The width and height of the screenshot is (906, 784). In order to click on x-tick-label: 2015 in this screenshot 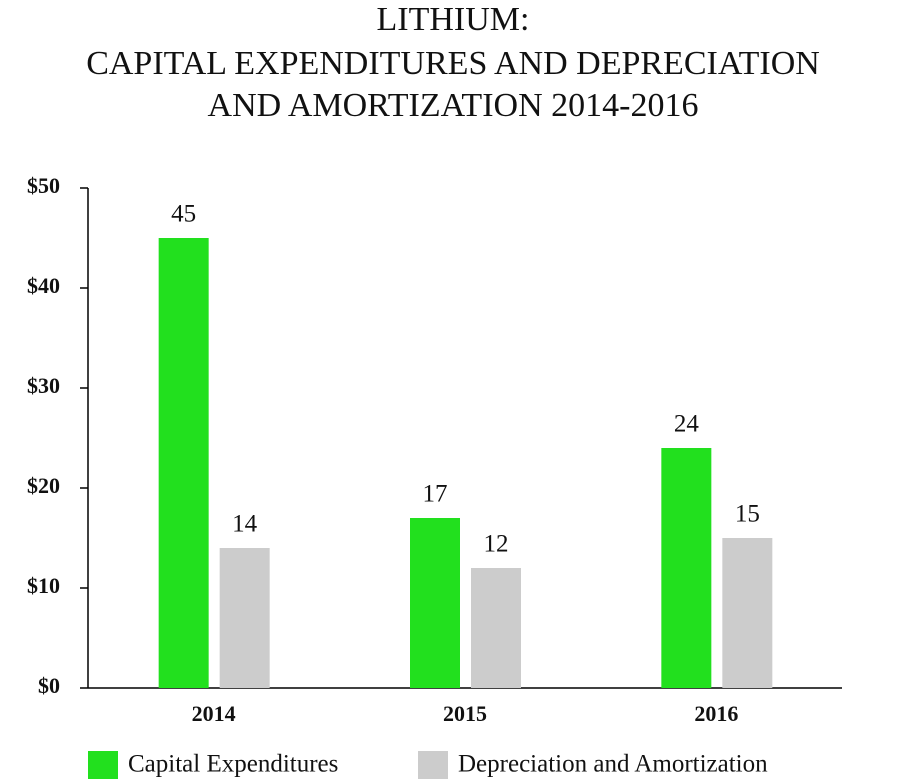, I will do `click(465, 713)`.